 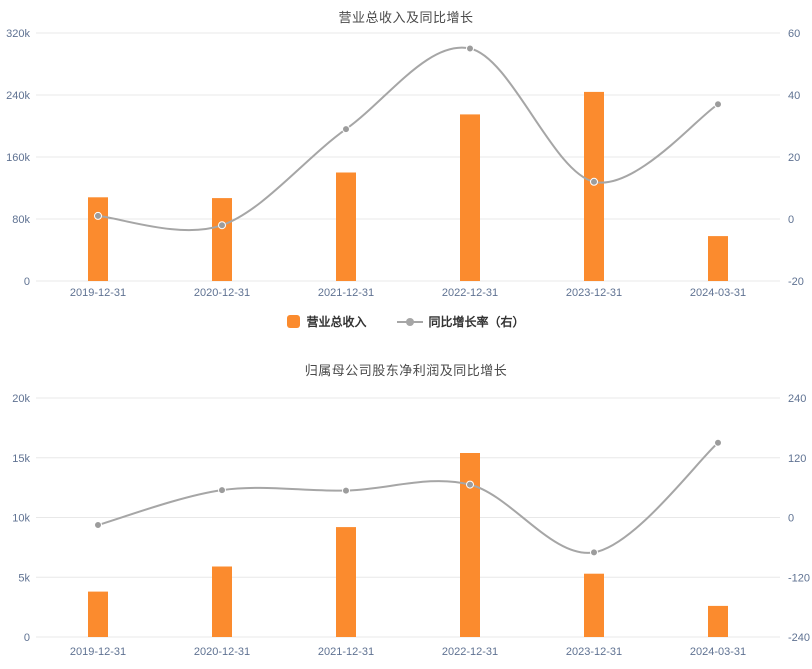 What do you see at coordinates (406, 370) in the screenshot?
I see `net-profit-chart-title: 归属母公司股东净利润及同比增长` at bounding box center [406, 370].